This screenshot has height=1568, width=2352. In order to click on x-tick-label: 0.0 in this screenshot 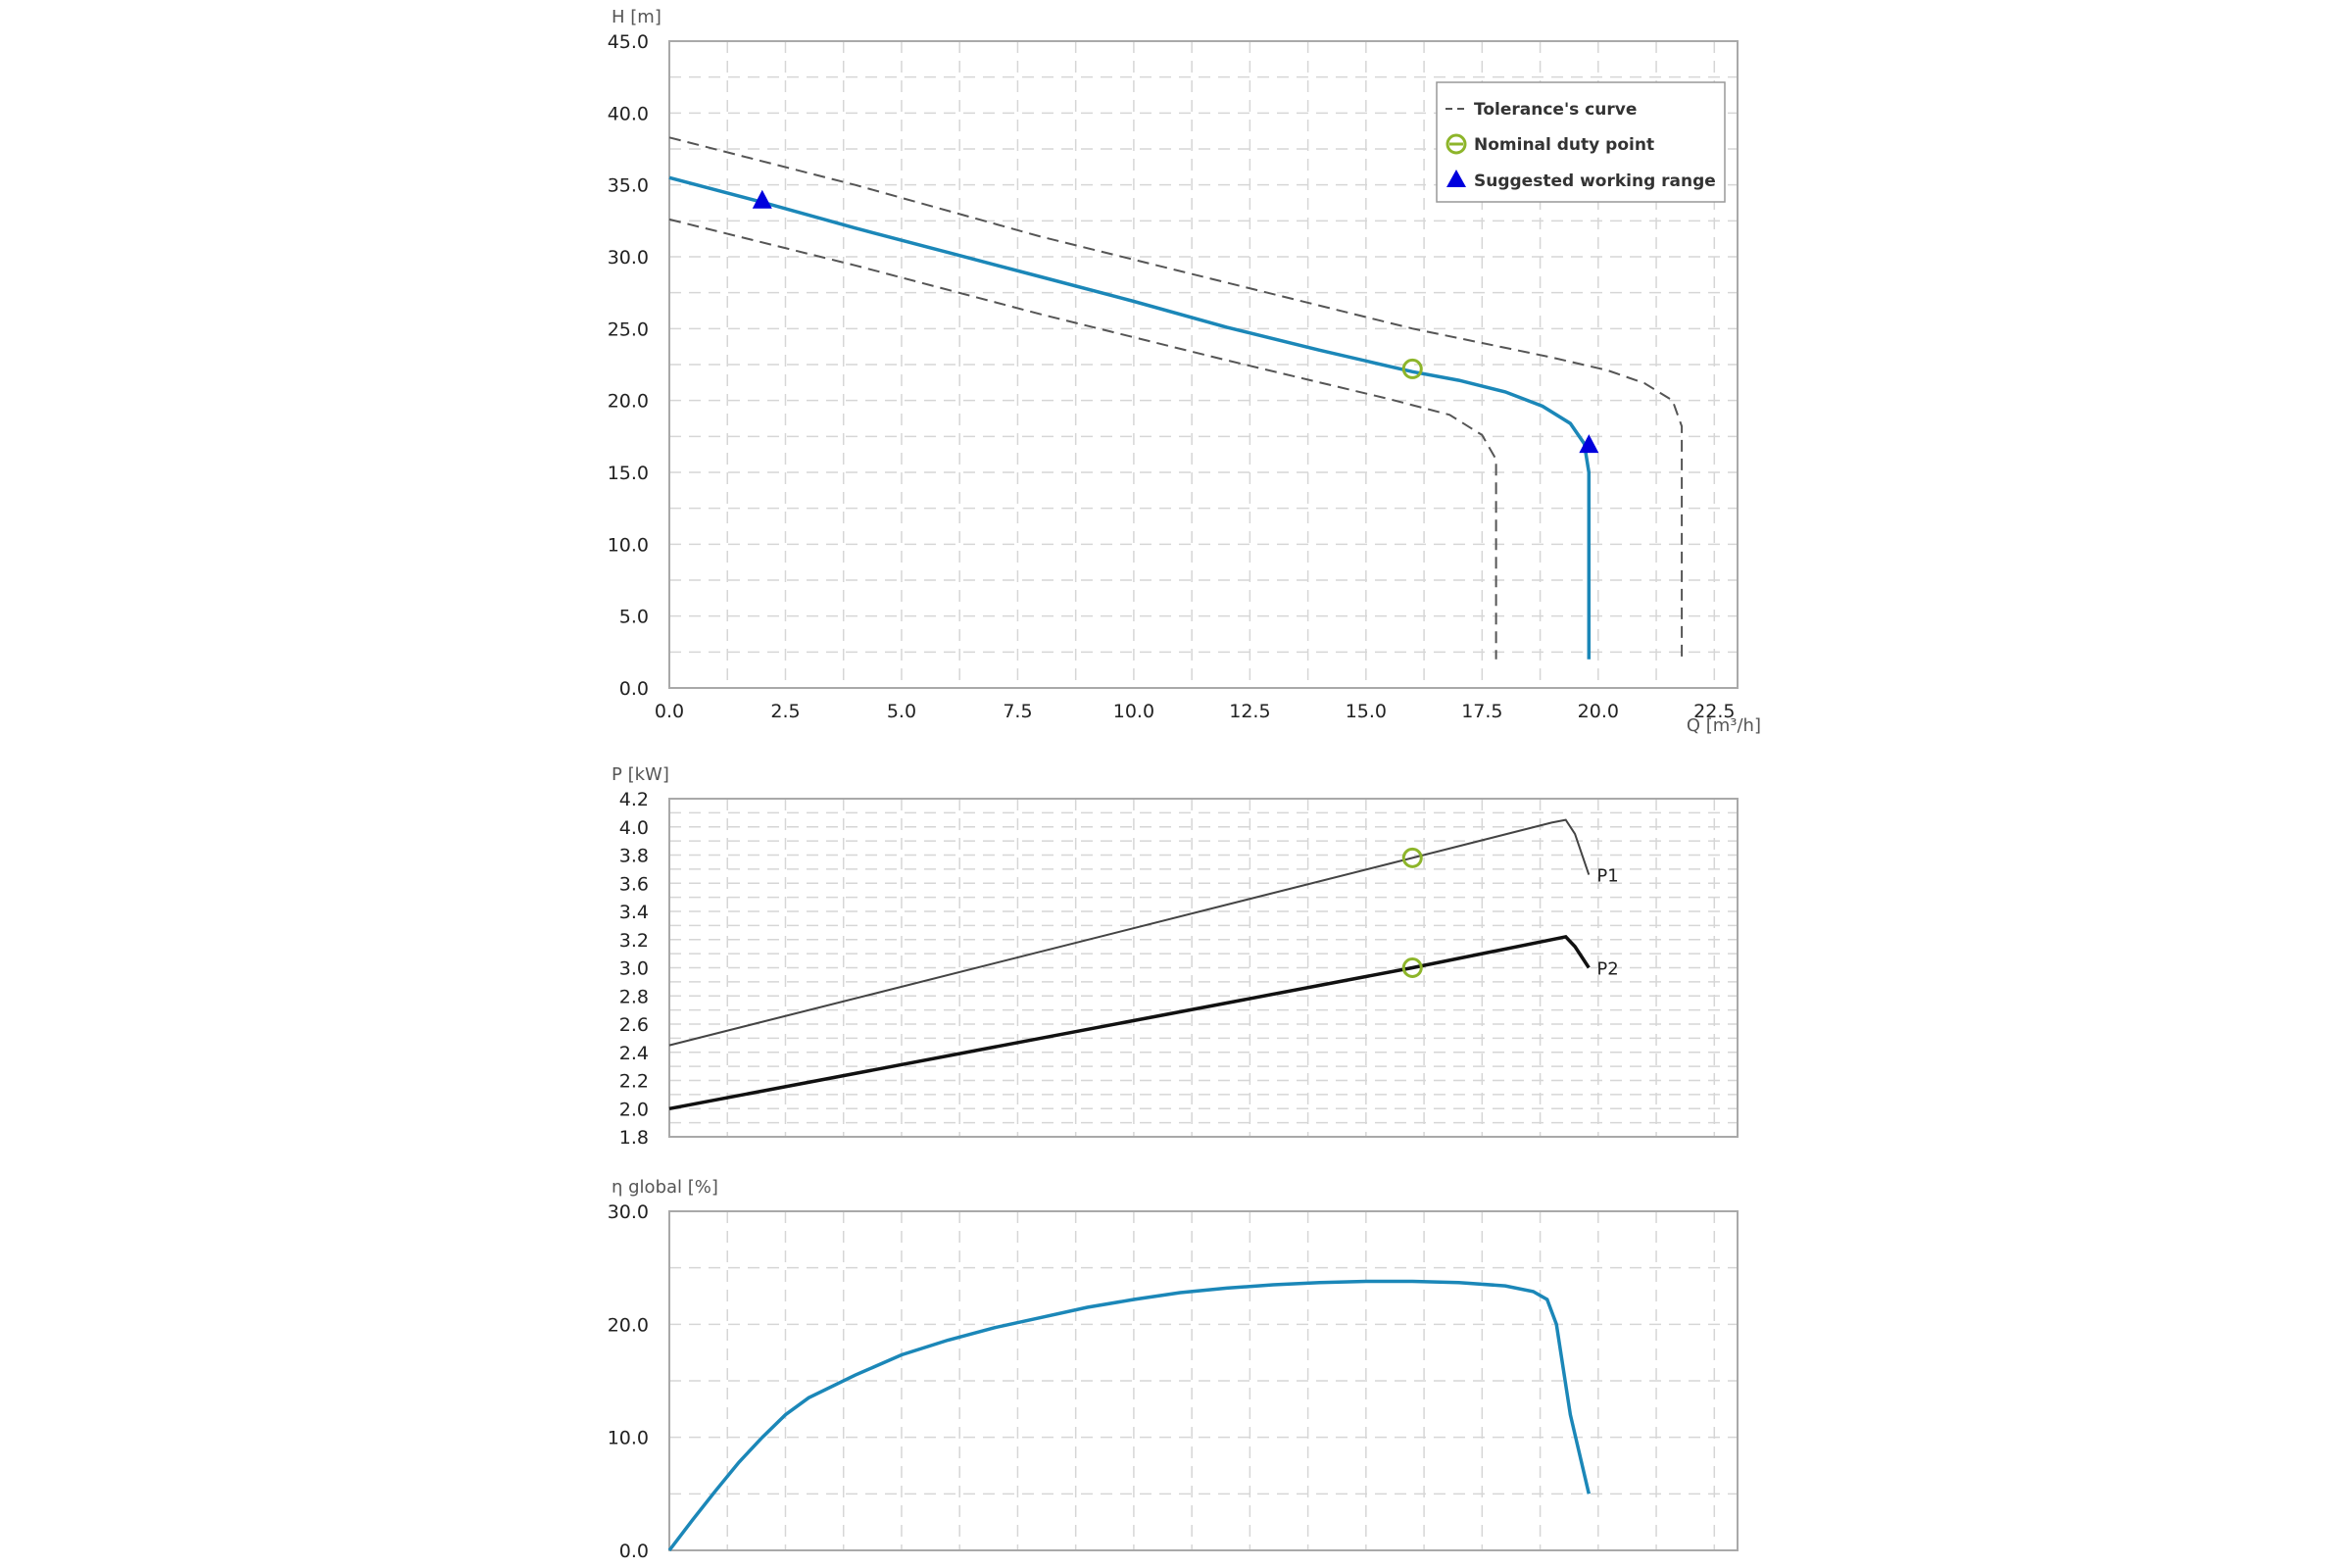, I will do `click(669, 711)`.